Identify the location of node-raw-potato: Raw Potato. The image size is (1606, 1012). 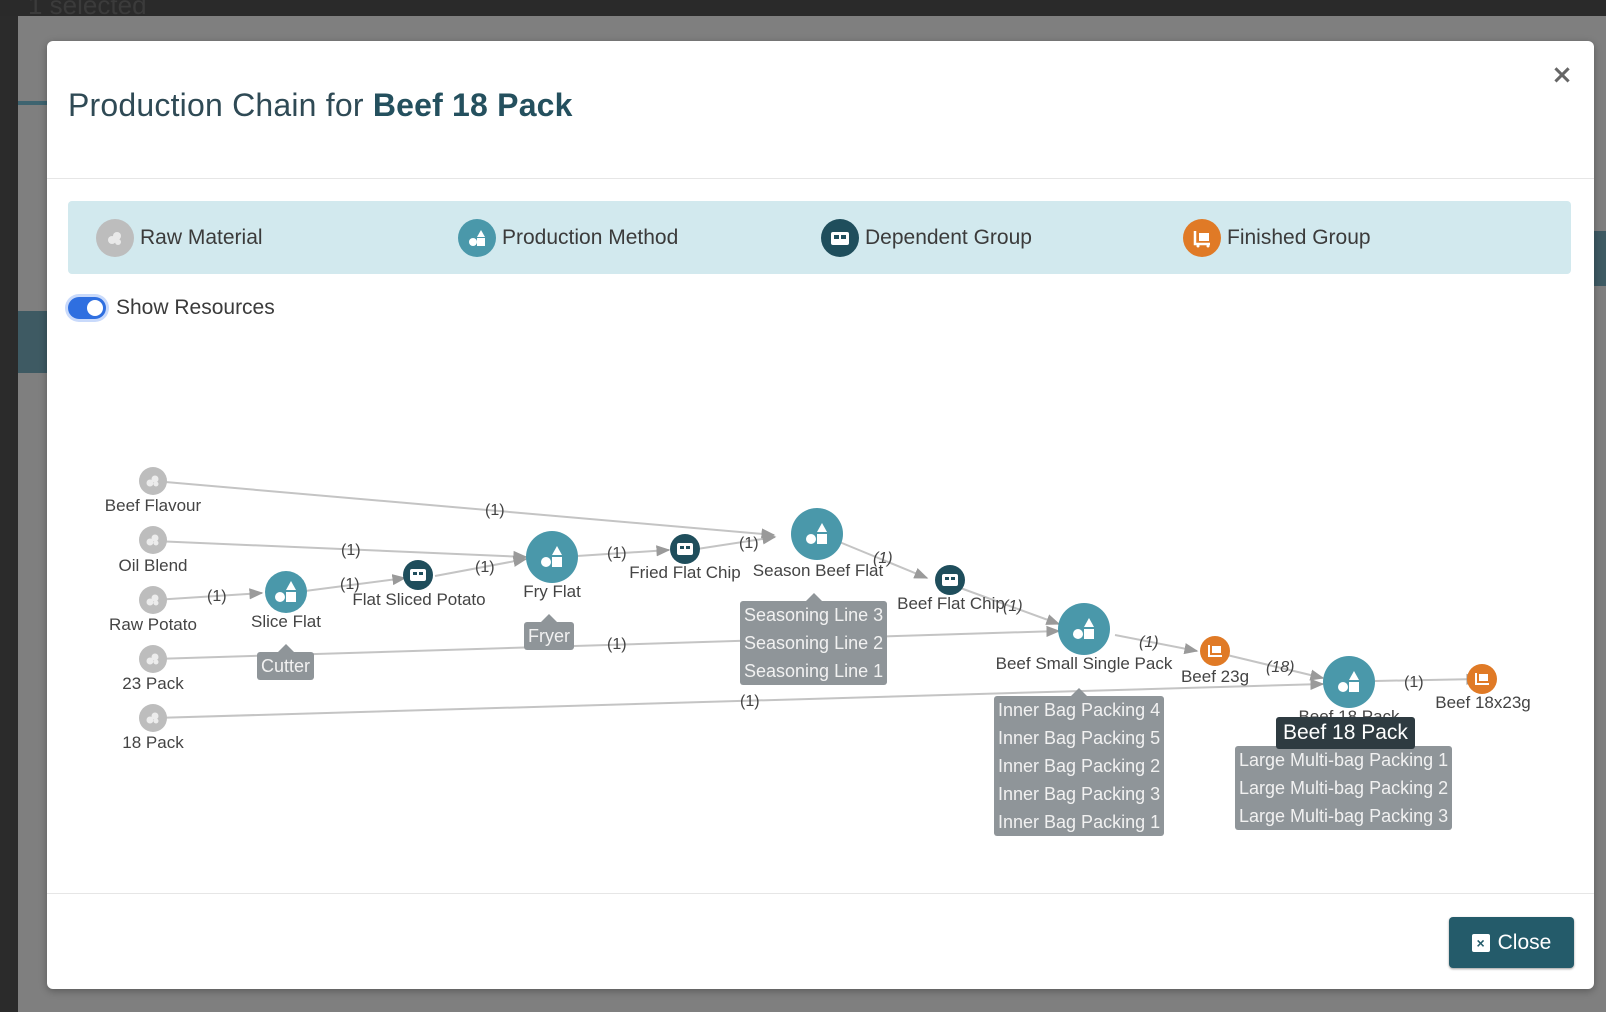
(153, 610).